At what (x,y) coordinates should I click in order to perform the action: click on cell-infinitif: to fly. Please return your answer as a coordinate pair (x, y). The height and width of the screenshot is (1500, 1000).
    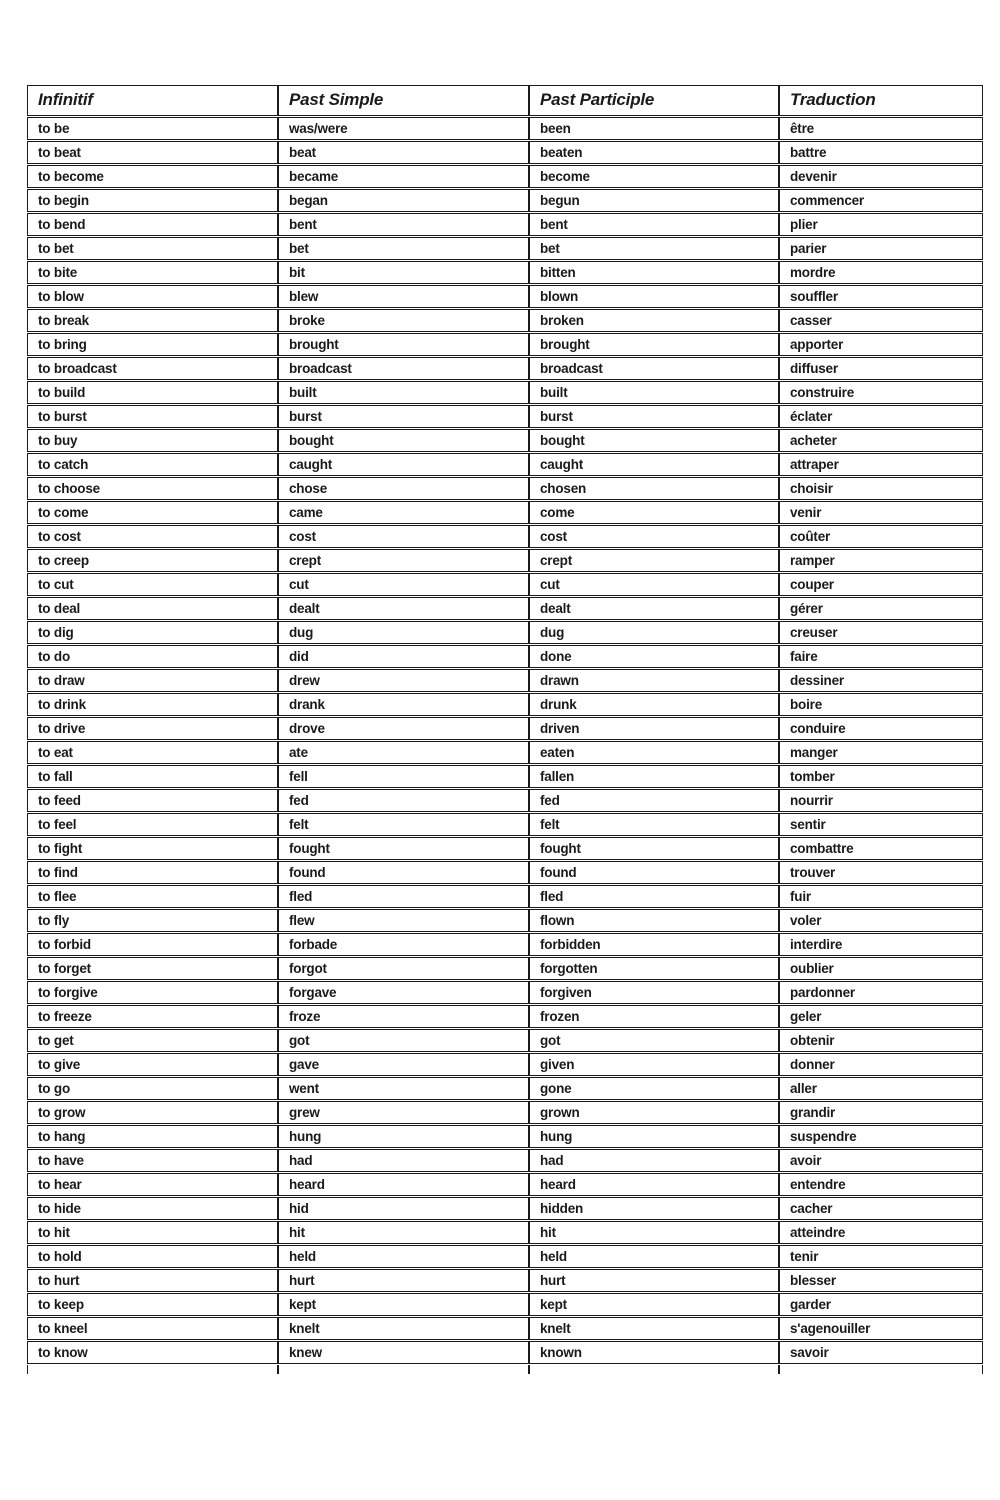
    Looking at the image, I should click on (152, 920).